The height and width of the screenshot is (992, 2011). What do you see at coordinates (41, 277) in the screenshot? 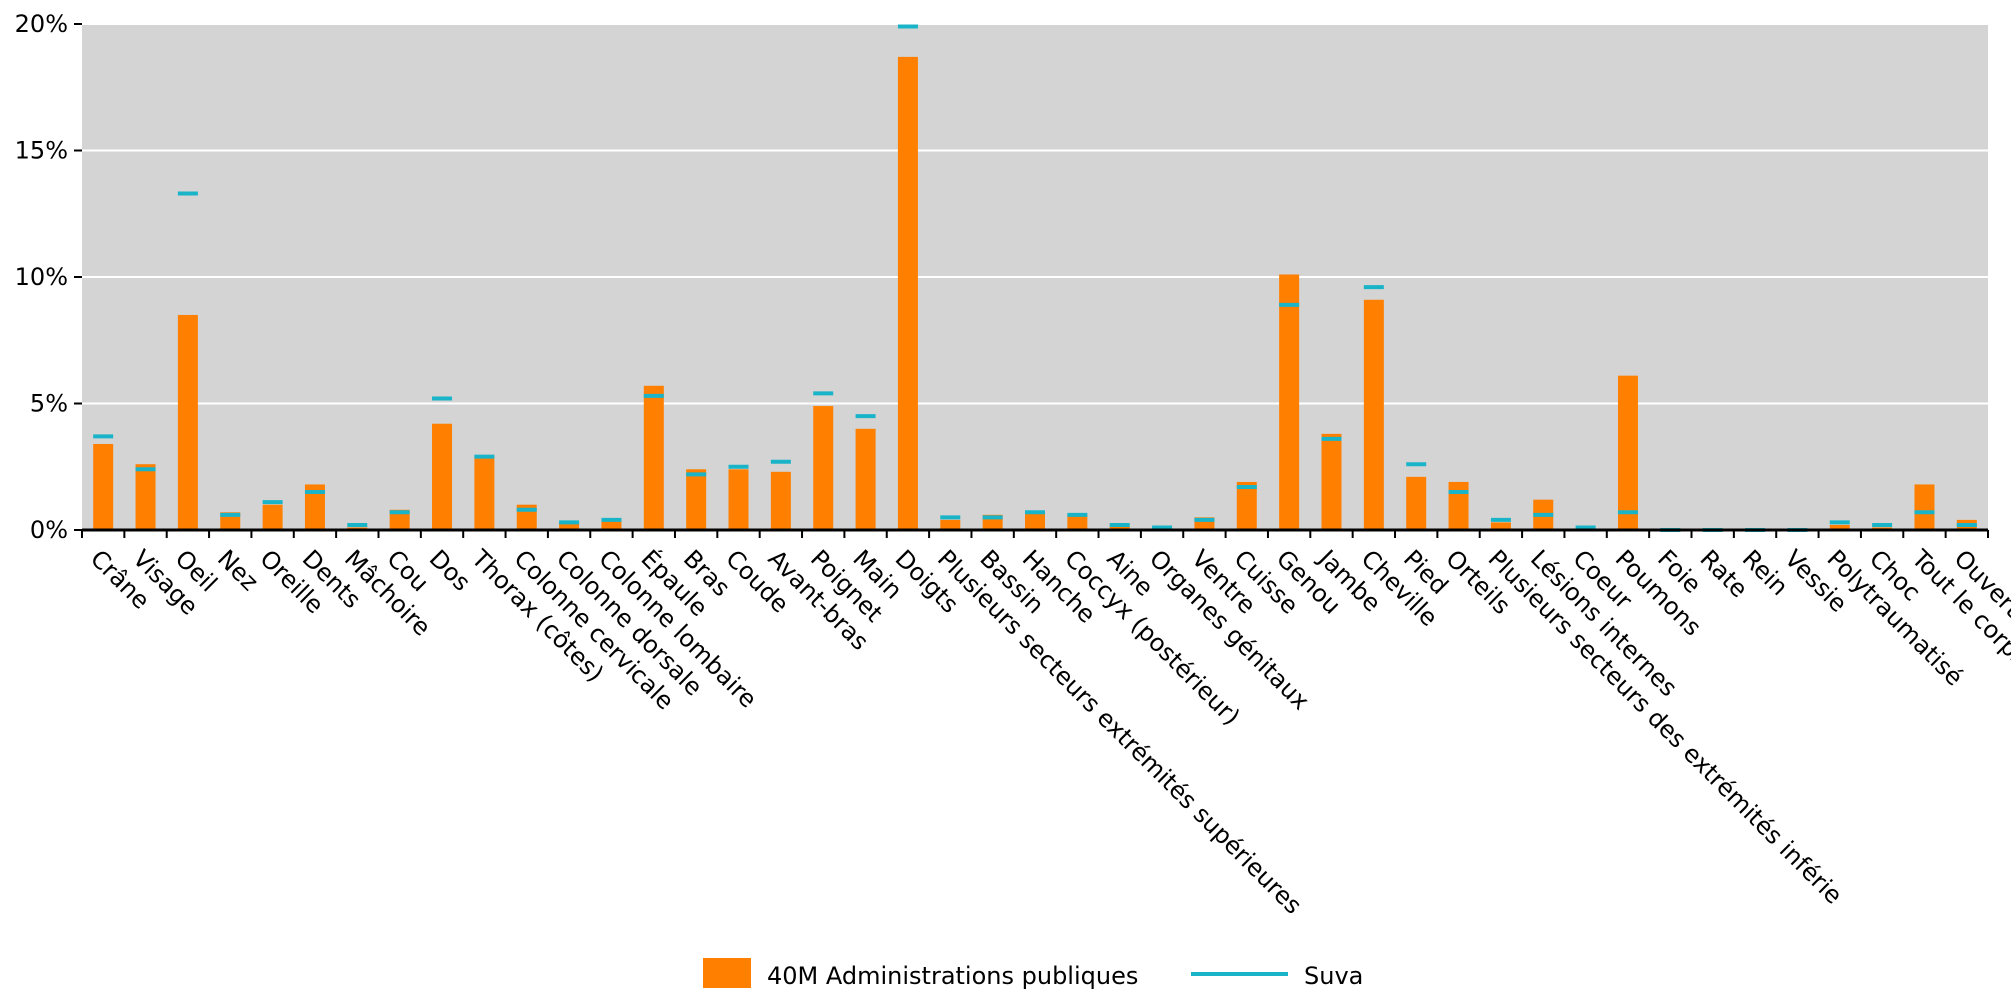
I see `y-tick-label: 10%` at bounding box center [41, 277].